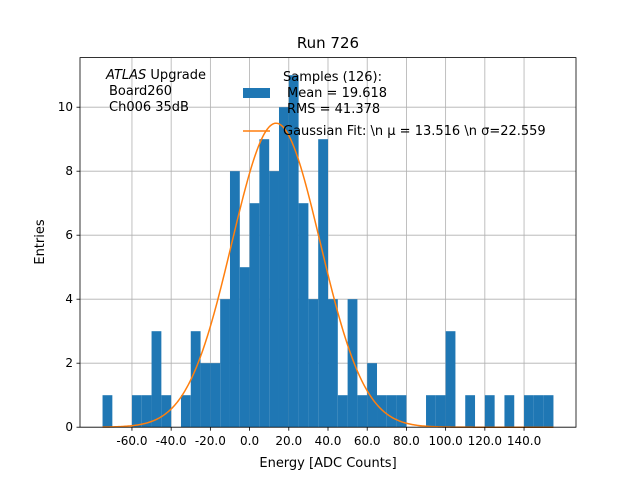  I want to click on x-tick-label: -60.0, so click(131, 441).